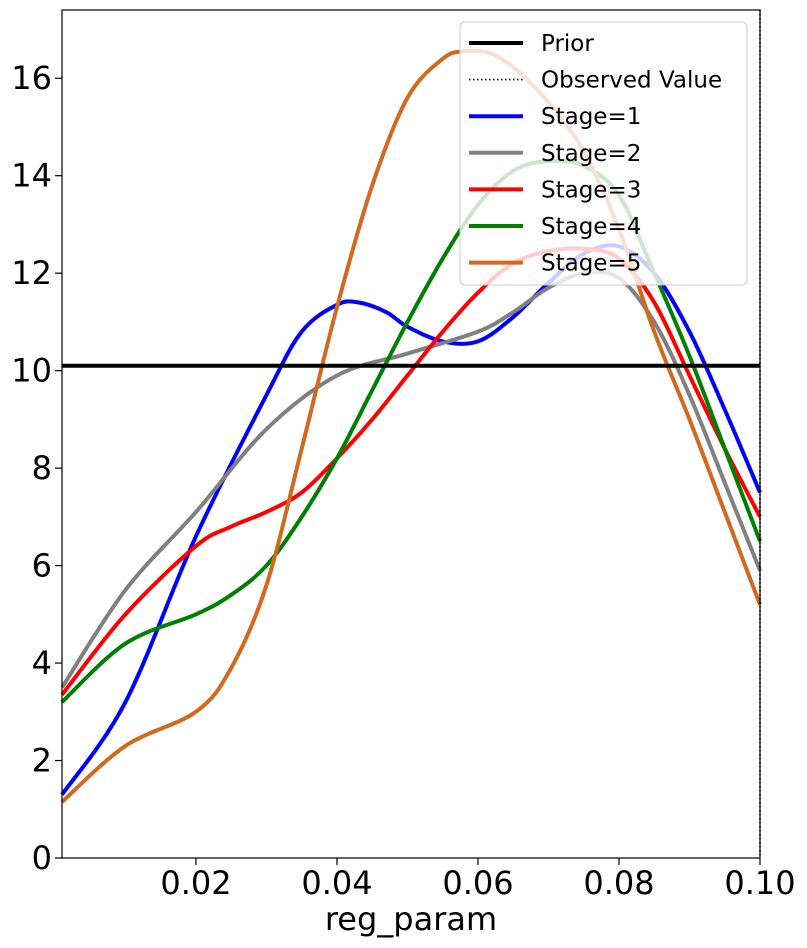 The image size is (807, 948). What do you see at coordinates (42, 566) in the screenshot?
I see `y-tick-label: 6` at bounding box center [42, 566].